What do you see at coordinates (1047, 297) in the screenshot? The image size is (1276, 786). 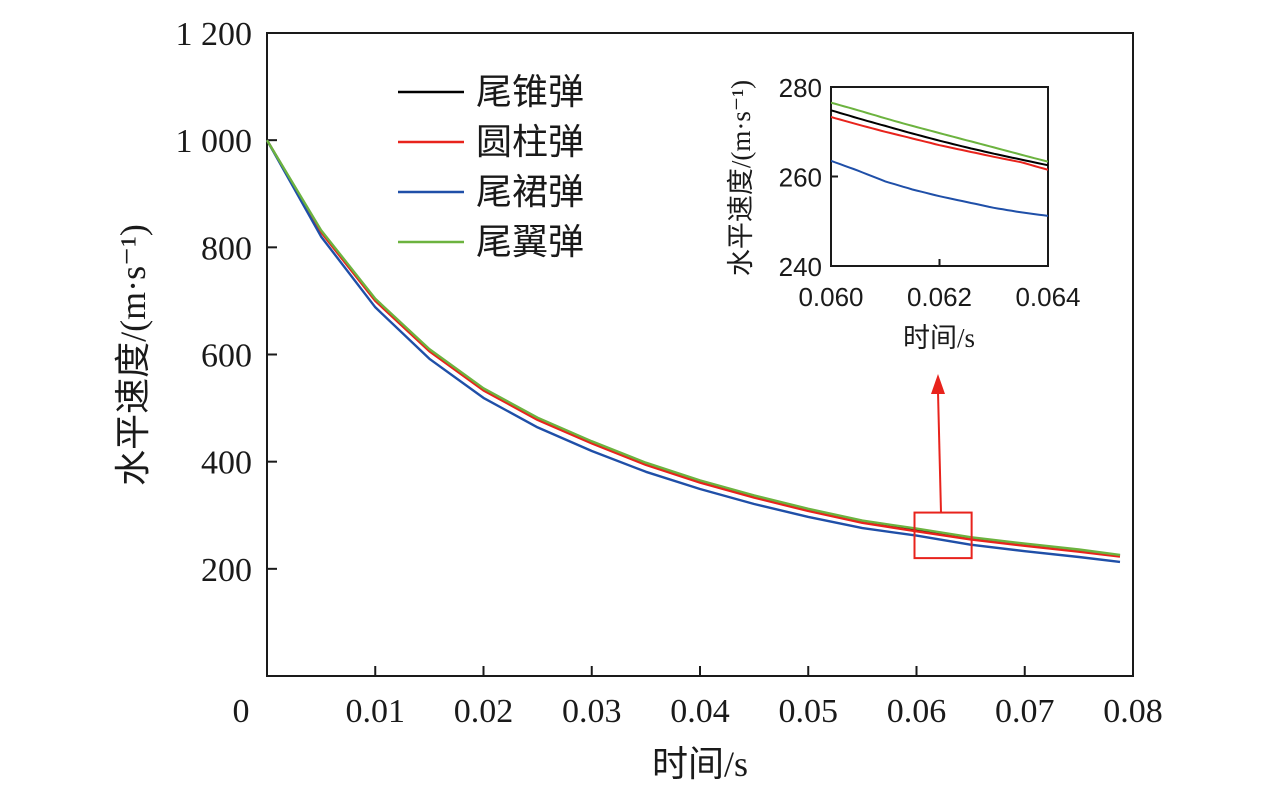 I see `inset-x-tick-label: 0.064` at bounding box center [1047, 297].